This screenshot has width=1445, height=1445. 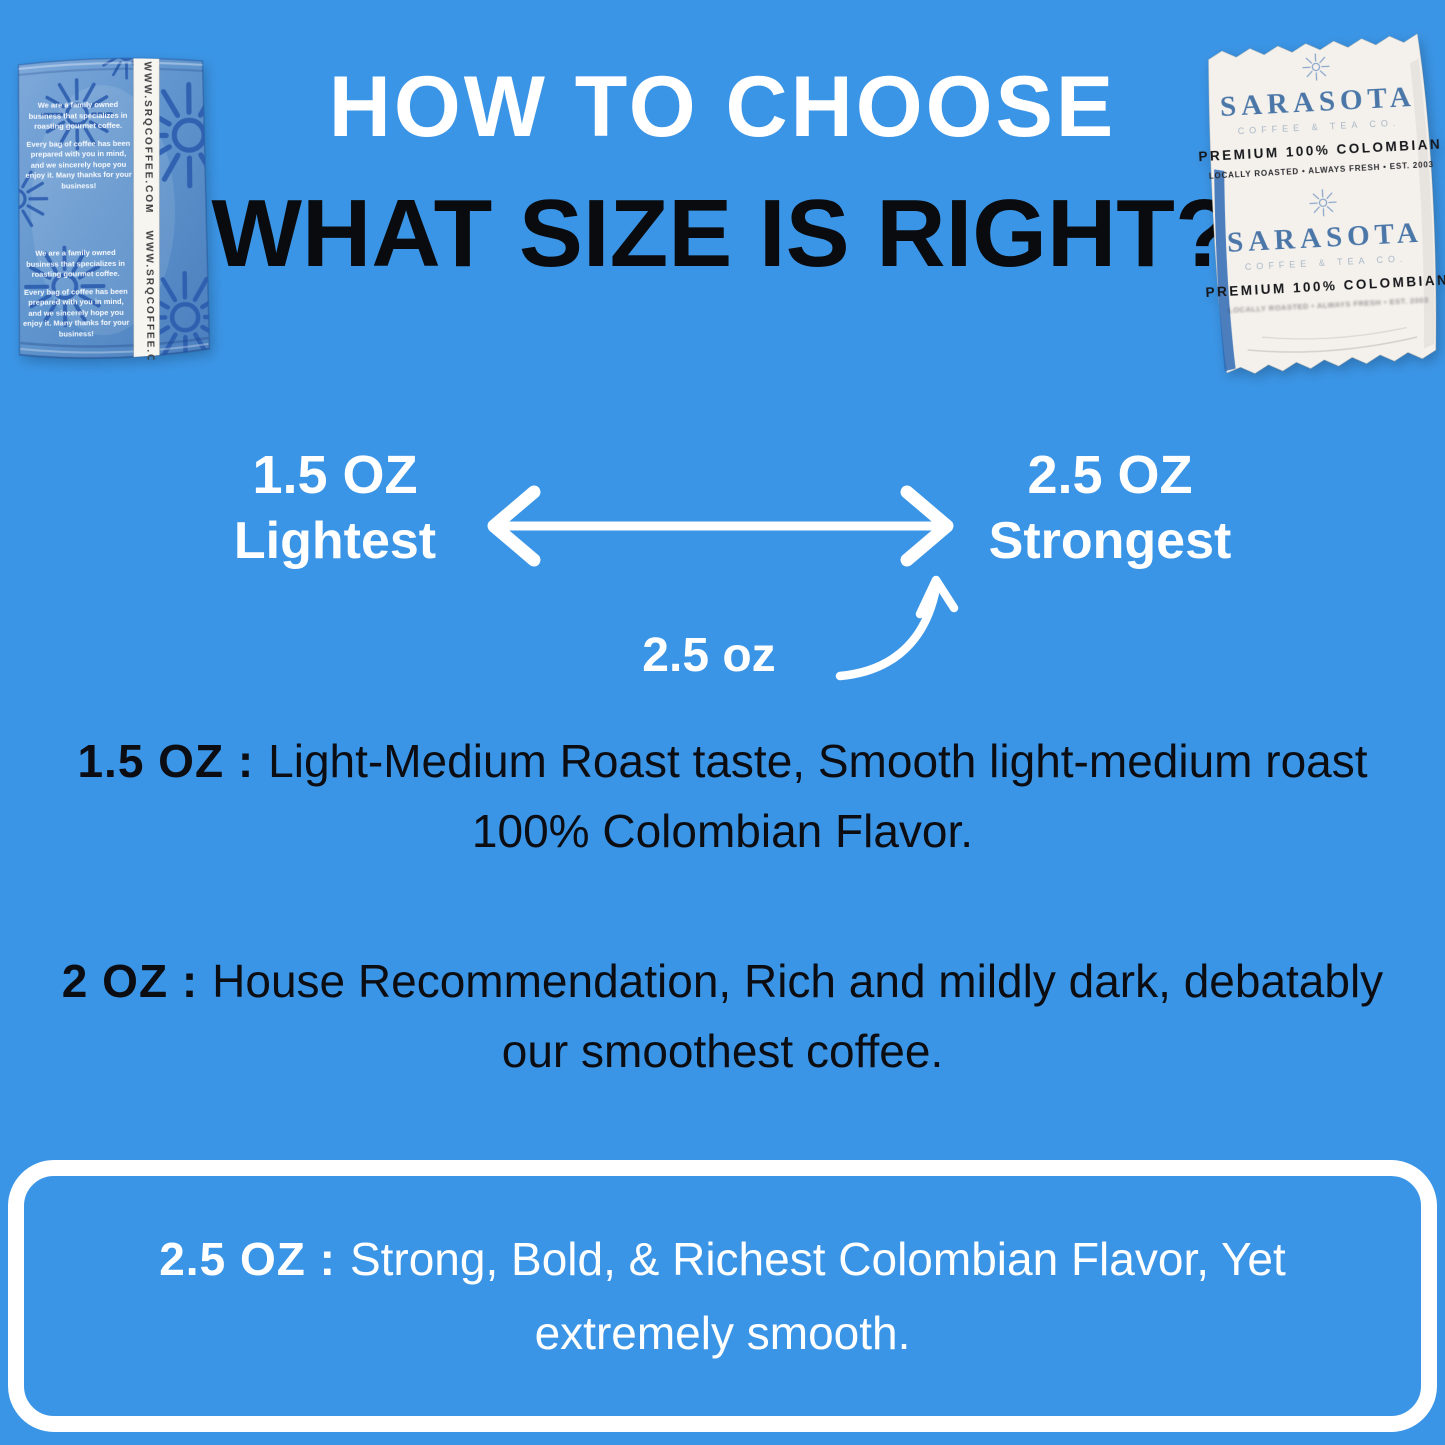 What do you see at coordinates (335, 508) in the screenshot?
I see `scale-left-label: 1.5 OZ Lightest` at bounding box center [335, 508].